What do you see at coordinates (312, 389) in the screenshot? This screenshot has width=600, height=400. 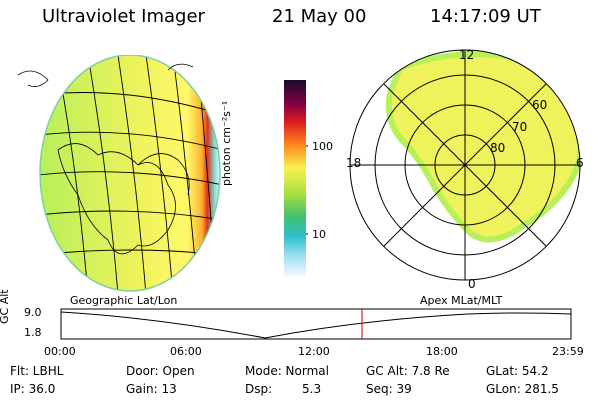 I see `info-dsp-value: 5.3` at bounding box center [312, 389].